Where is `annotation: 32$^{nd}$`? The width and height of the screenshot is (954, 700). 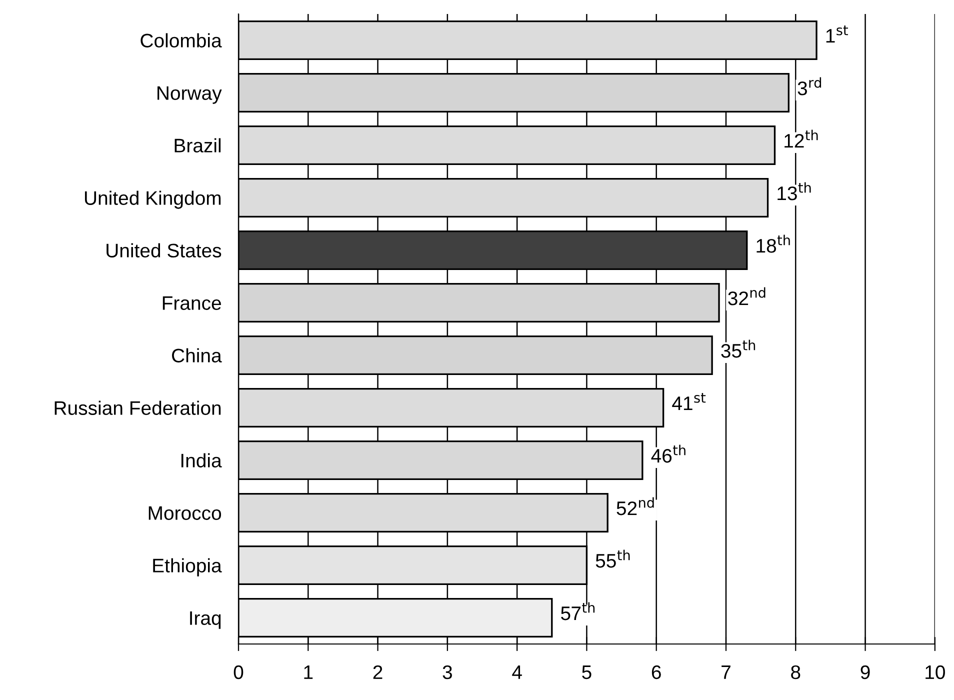 annotation: 32$^{nd}$ is located at coordinates (747, 296).